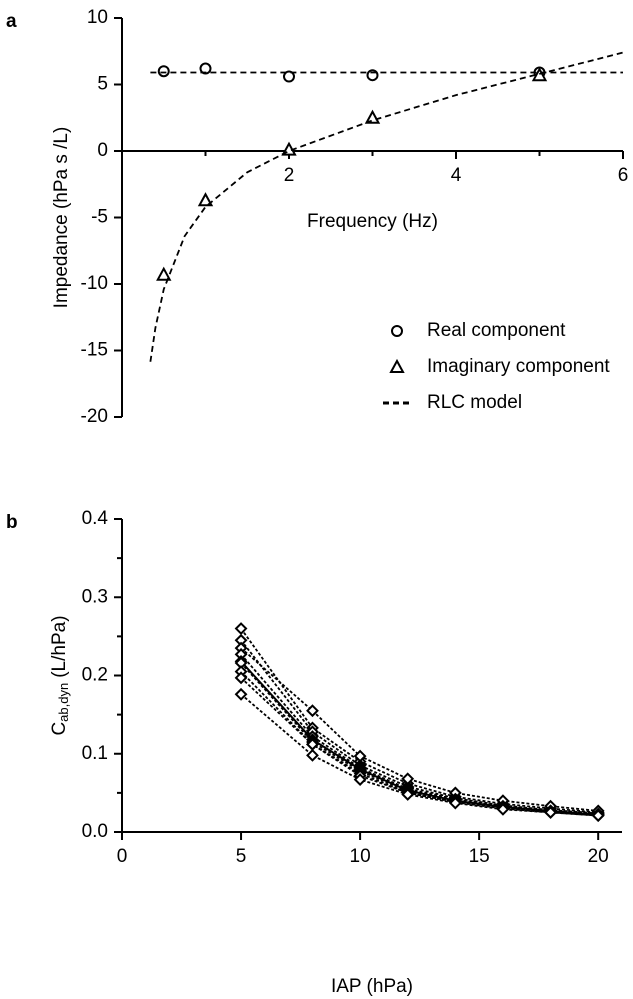  I want to click on y-label-sub: ab,dyn, so click(63, 702).